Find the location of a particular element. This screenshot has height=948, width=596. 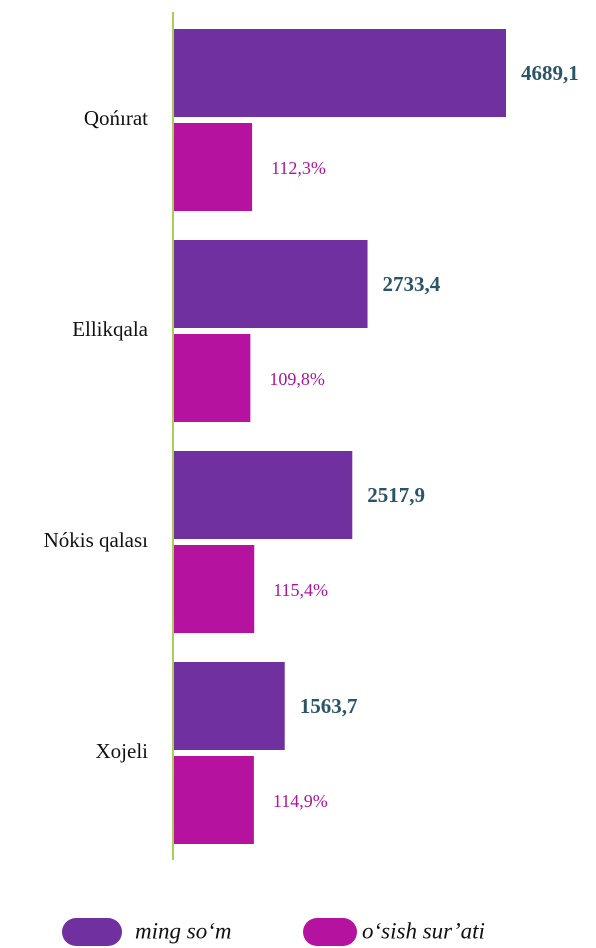

data-label: 109,8% is located at coordinates (297, 379).